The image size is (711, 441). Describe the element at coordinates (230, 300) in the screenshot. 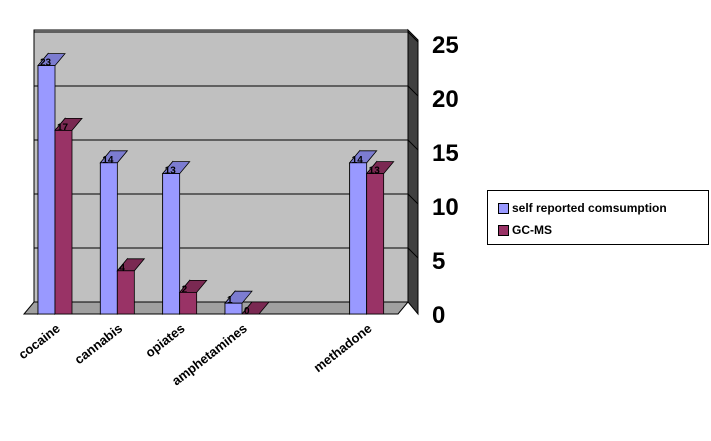

I see `data-label: 1` at that location.